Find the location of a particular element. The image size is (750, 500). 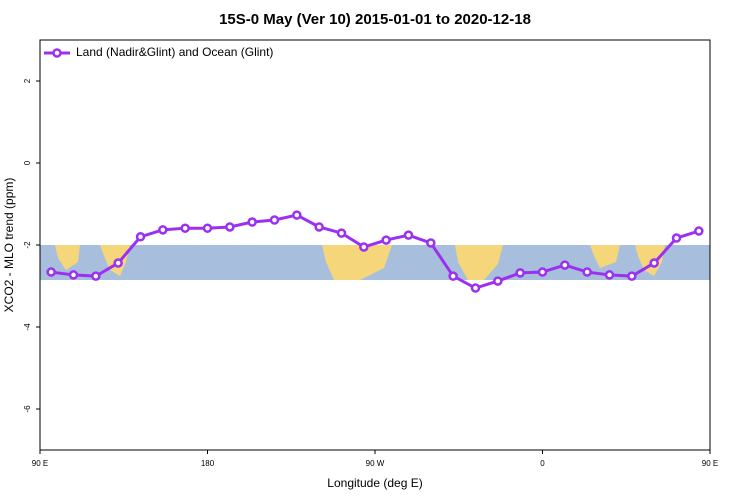

x-tick-label: 0 is located at coordinates (542, 463).